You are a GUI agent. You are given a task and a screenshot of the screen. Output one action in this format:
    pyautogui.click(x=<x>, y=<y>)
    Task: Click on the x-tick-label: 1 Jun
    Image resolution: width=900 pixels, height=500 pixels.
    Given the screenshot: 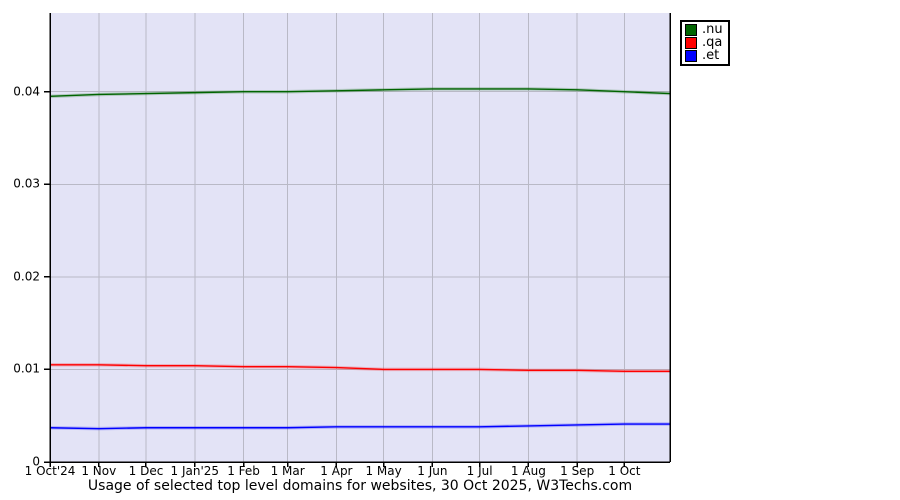 What is the action you would take?
    pyautogui.click(x=432, y=471)
    